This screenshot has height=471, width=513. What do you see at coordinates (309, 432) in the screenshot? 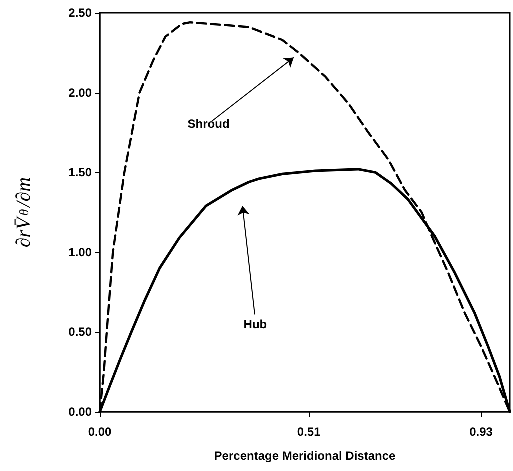
I see `x-tick-label: 0.51` at bounding box center [309, 432].